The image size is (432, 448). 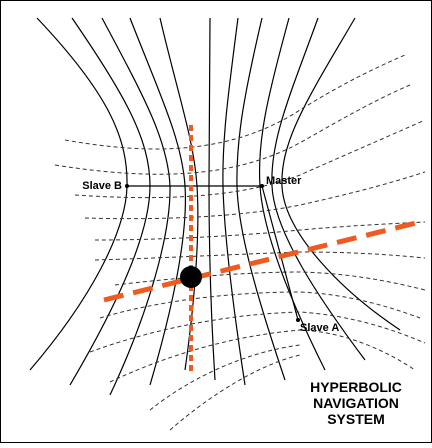 What do you see at coordinates (298, 320) in the screenshot?
I see `station-marker-slave-a` at bounding box center [298, 320].